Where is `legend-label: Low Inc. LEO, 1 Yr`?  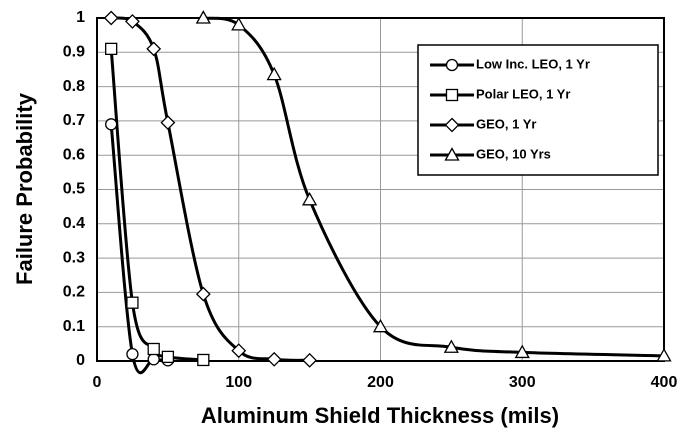
legend-label: Low Inc. LEO, 1 Yr is located at coordinates (533, 63).